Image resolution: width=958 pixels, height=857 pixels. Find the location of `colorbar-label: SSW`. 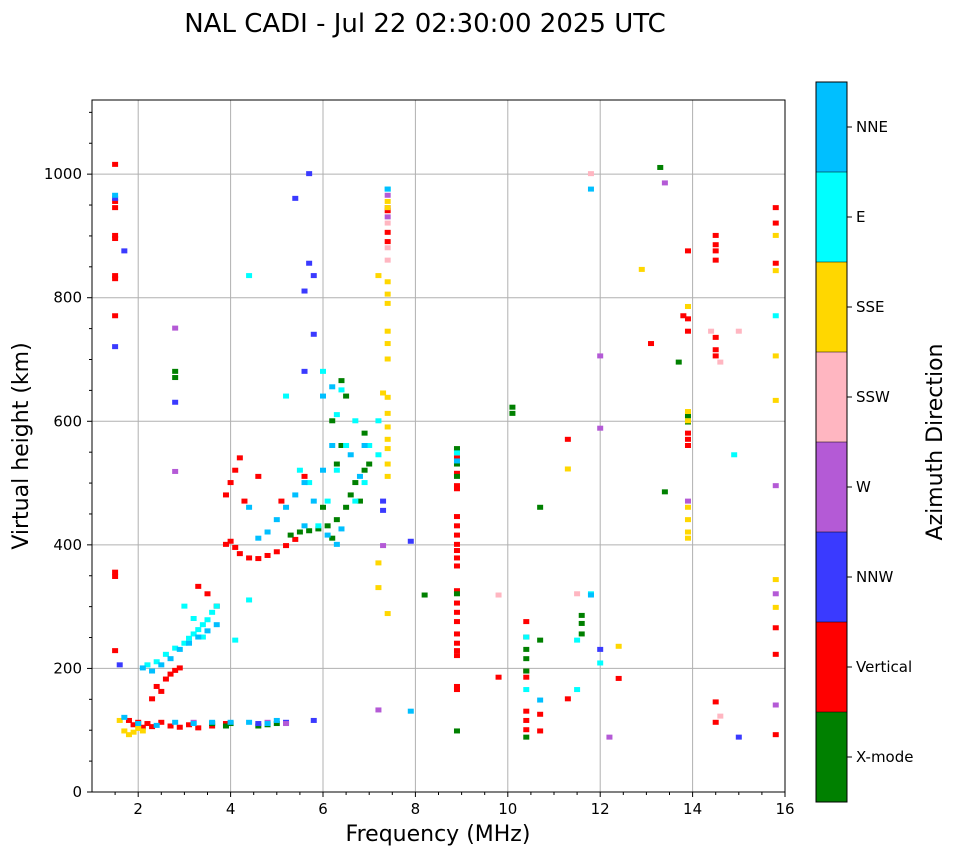

colorbar-label: SSW is located at coordinates (873, 397).